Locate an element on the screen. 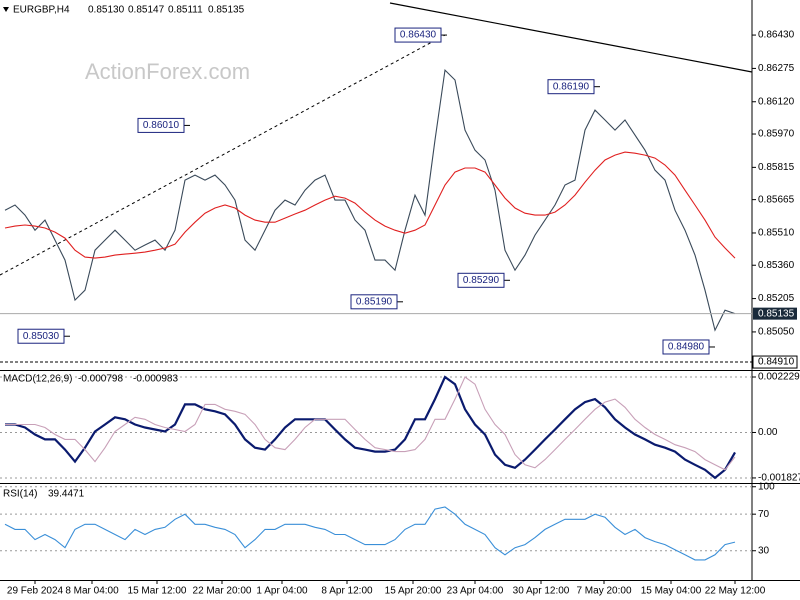  y-tick-label: 0.85970 is located at coordinates (776, 134).